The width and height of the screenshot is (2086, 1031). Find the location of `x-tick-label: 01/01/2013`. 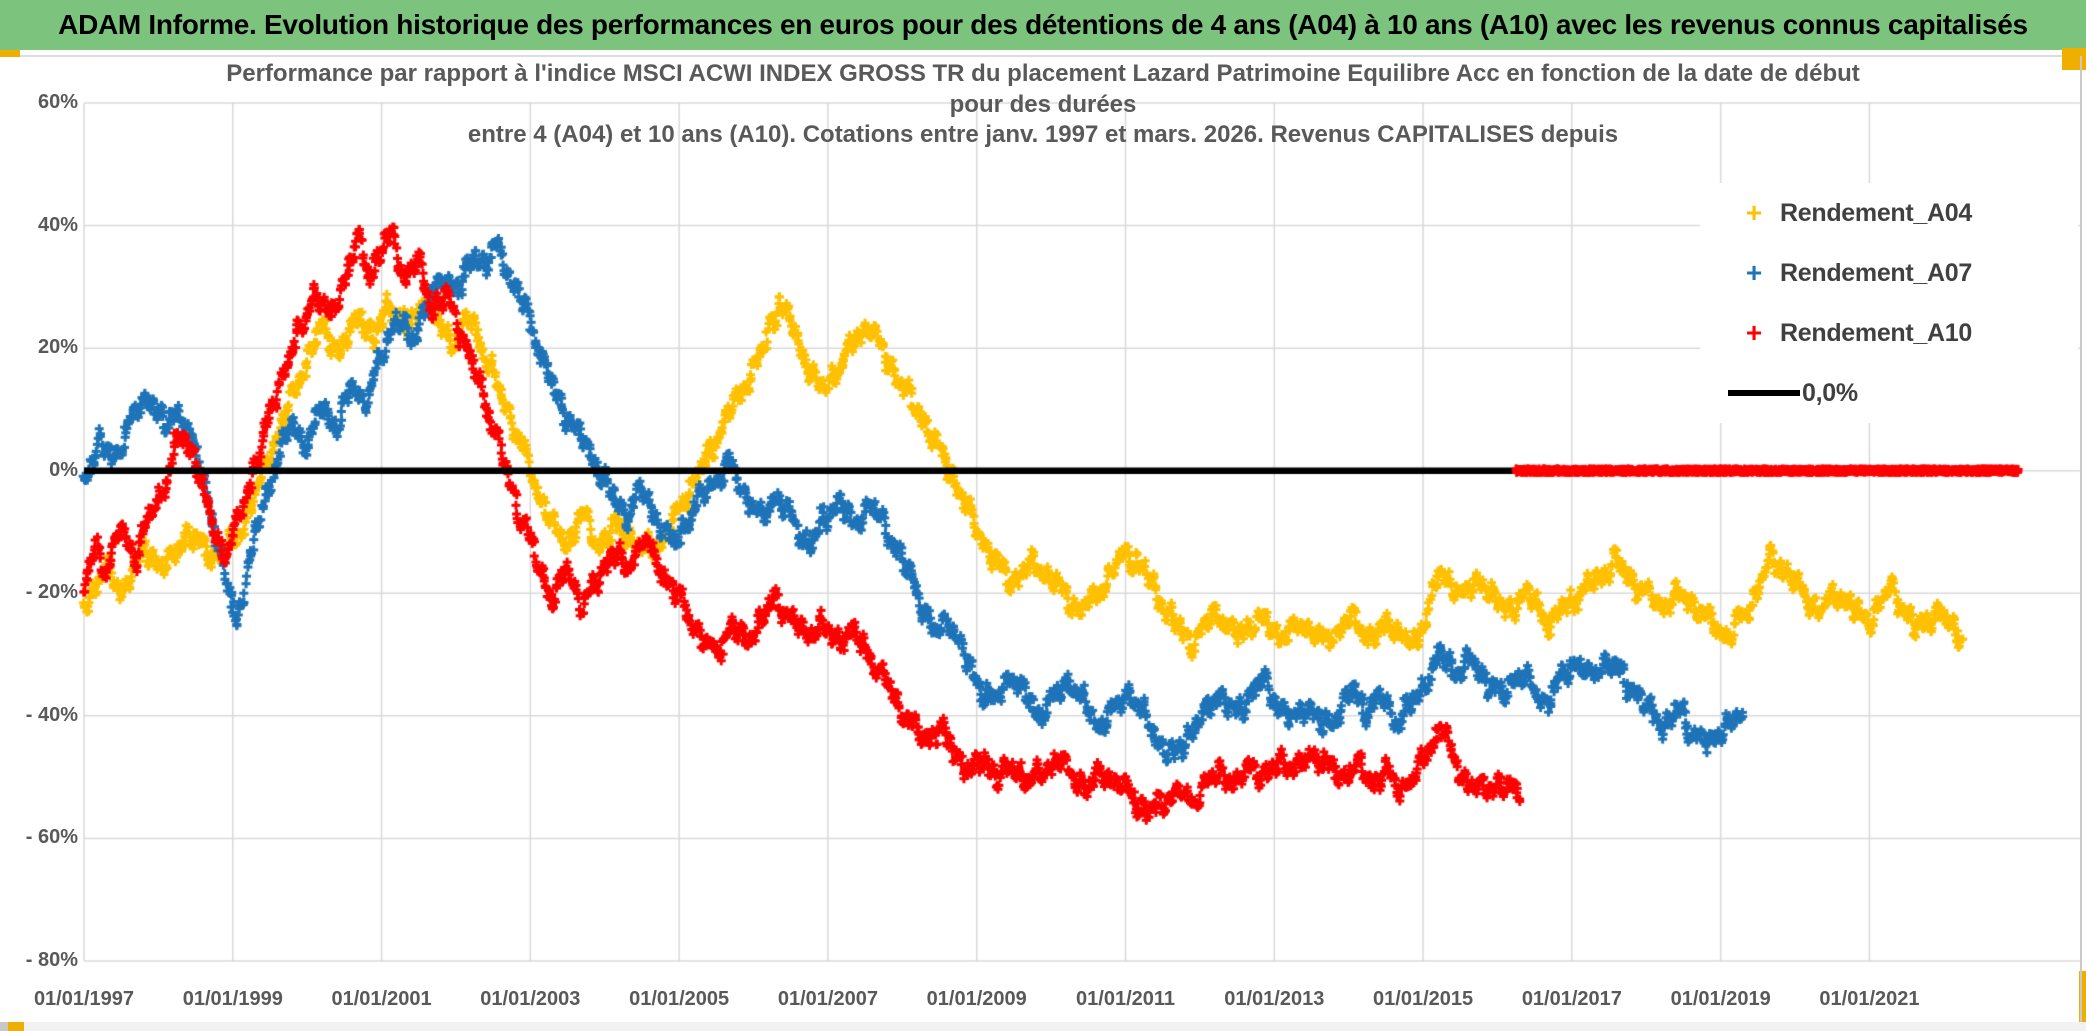

x-tick-label: 01/01/2013 is located at coordinates (1274, 999).